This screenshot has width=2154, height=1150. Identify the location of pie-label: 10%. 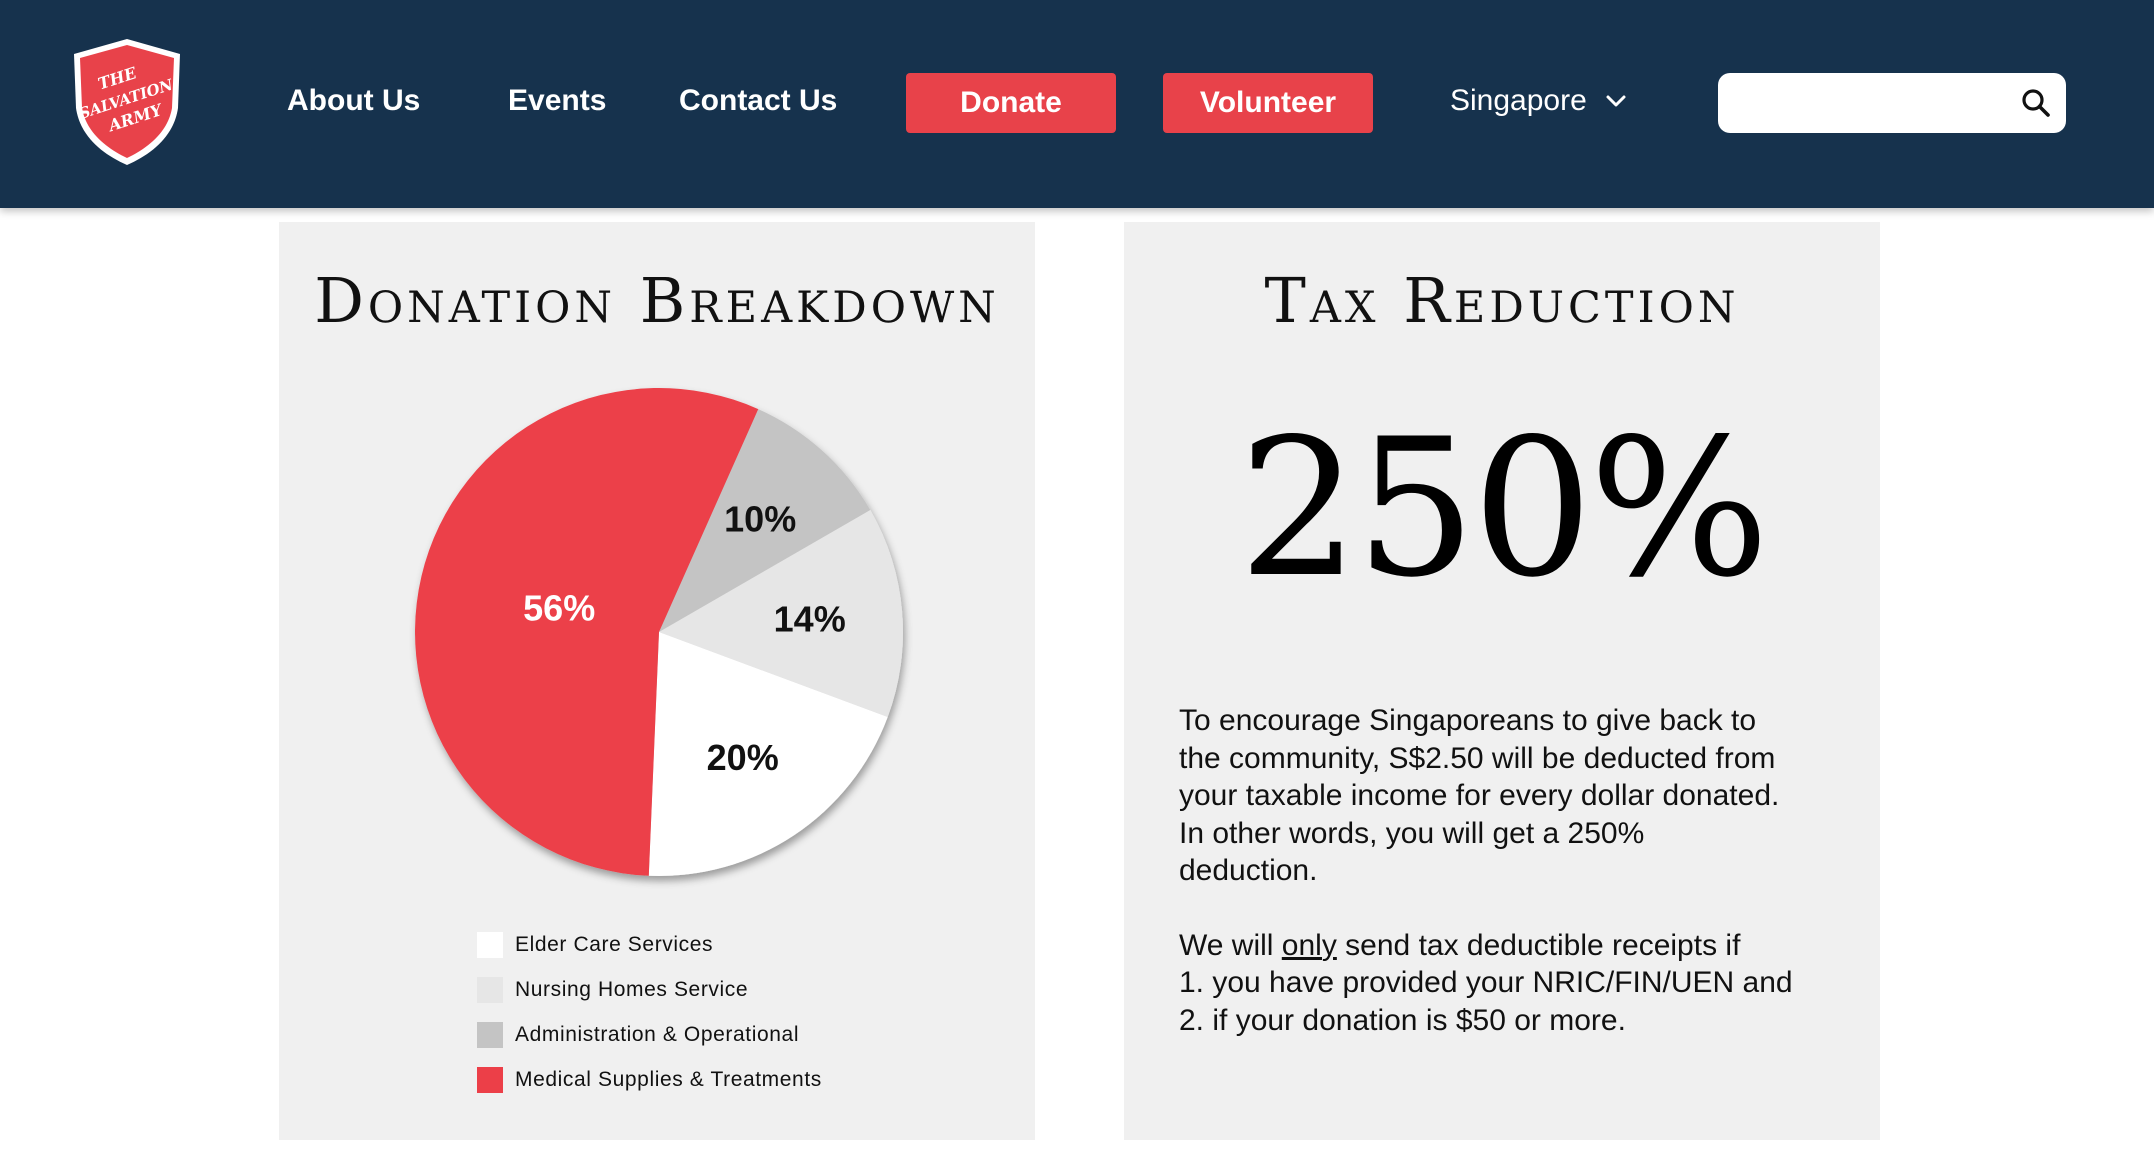
(760, 519).